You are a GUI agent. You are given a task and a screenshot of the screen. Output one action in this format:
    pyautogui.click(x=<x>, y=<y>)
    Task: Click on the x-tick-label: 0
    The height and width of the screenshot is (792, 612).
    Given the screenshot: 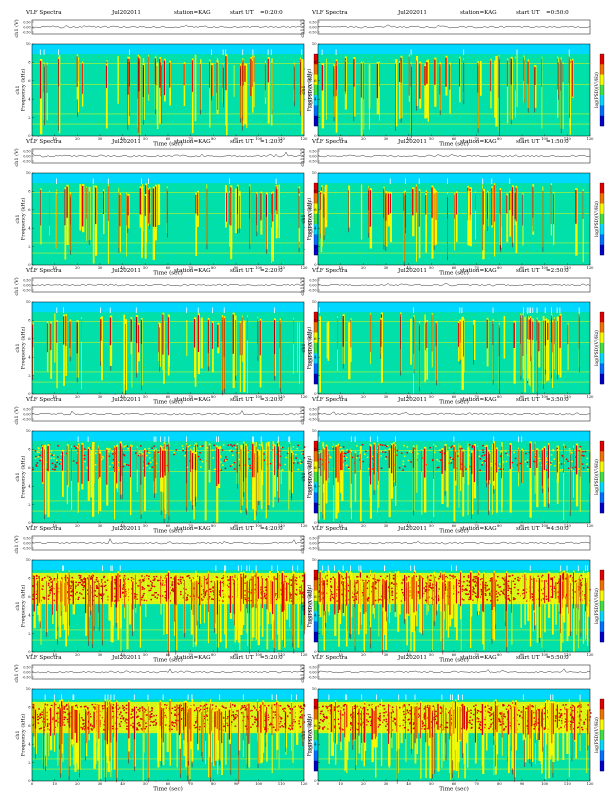 What is the action you would take?
    pyautogui.click(x=32, y=268)
    